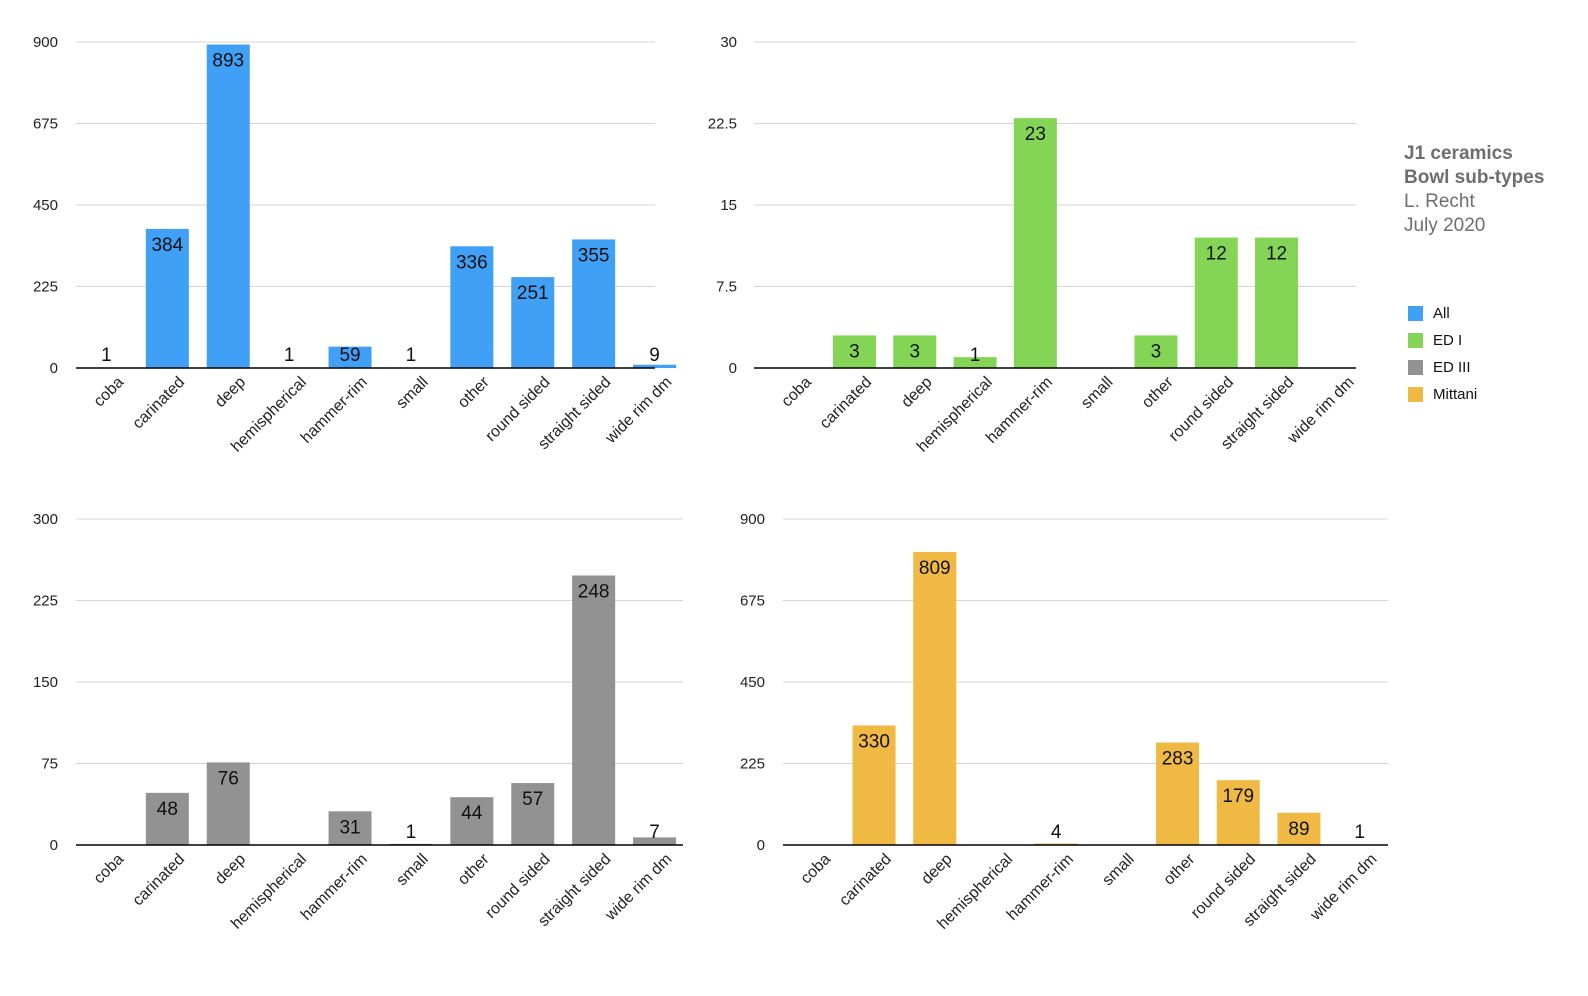  I want to click on data-label: 4, so click(1056, 832).